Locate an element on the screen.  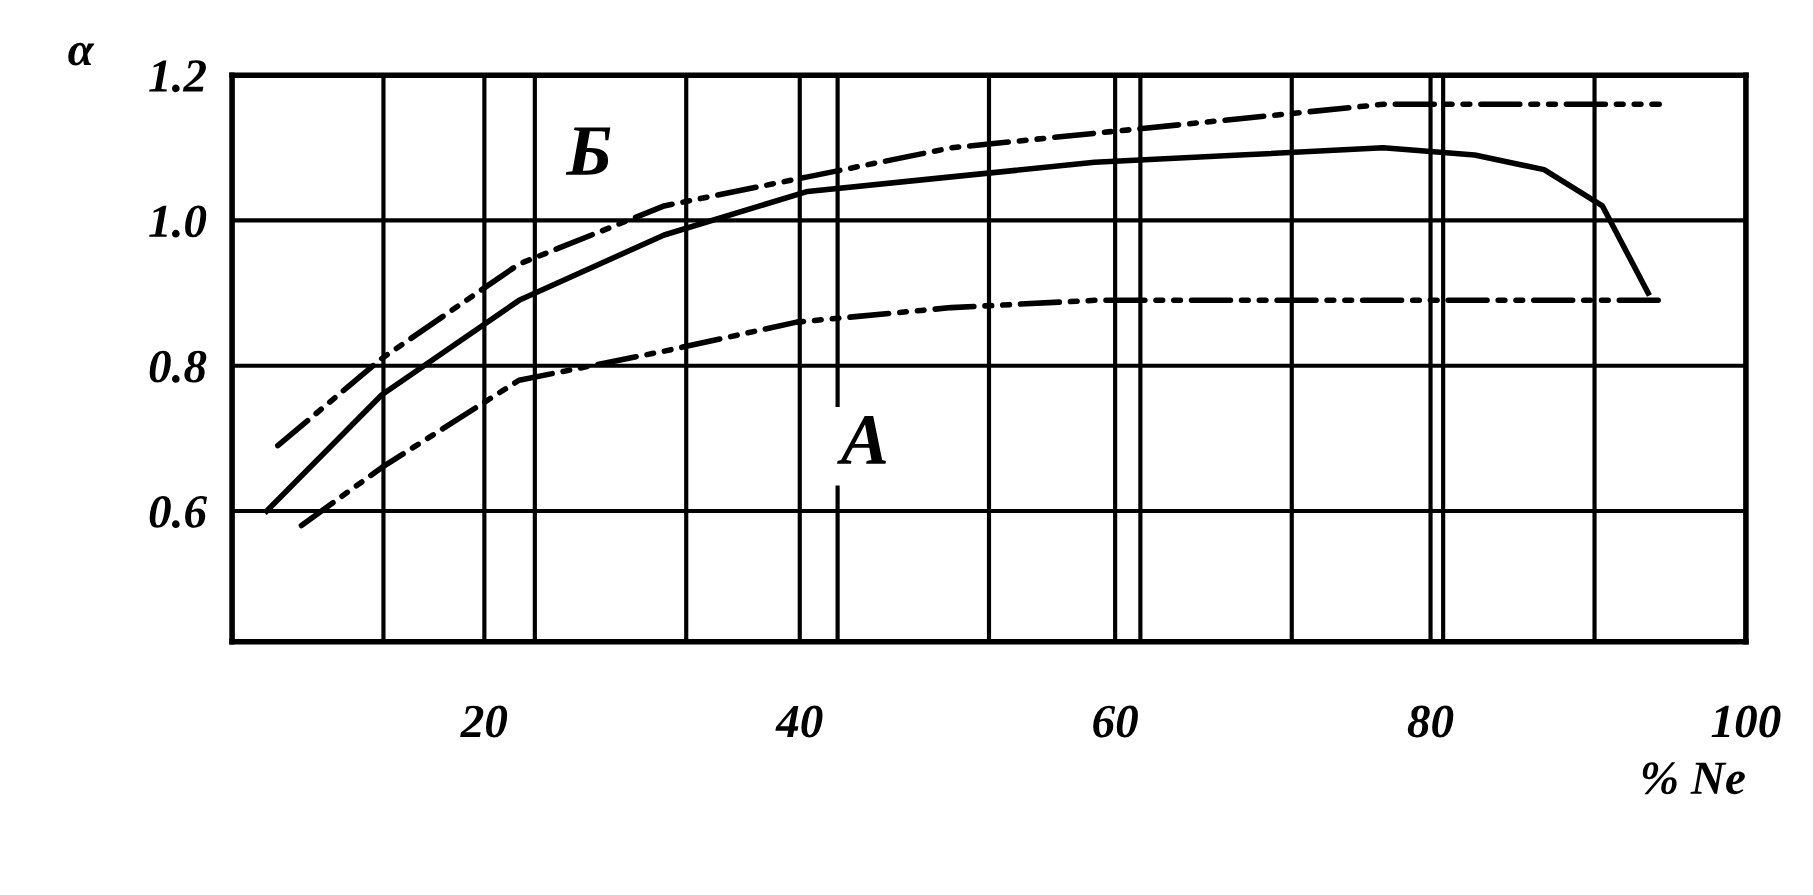
x-tick-label: 20 is located at coordinates (484, 721).